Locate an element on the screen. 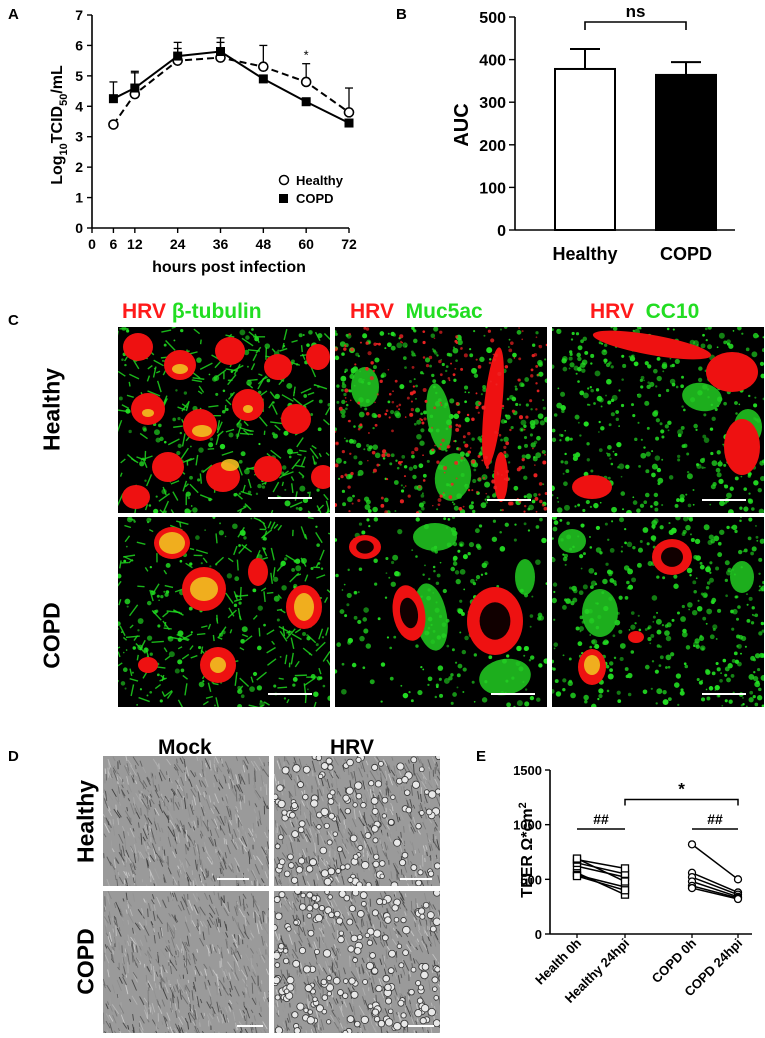 This screenshot has width=765, height=1038. panel-d-row-copd: COPD is located at coordinates (85, 961).